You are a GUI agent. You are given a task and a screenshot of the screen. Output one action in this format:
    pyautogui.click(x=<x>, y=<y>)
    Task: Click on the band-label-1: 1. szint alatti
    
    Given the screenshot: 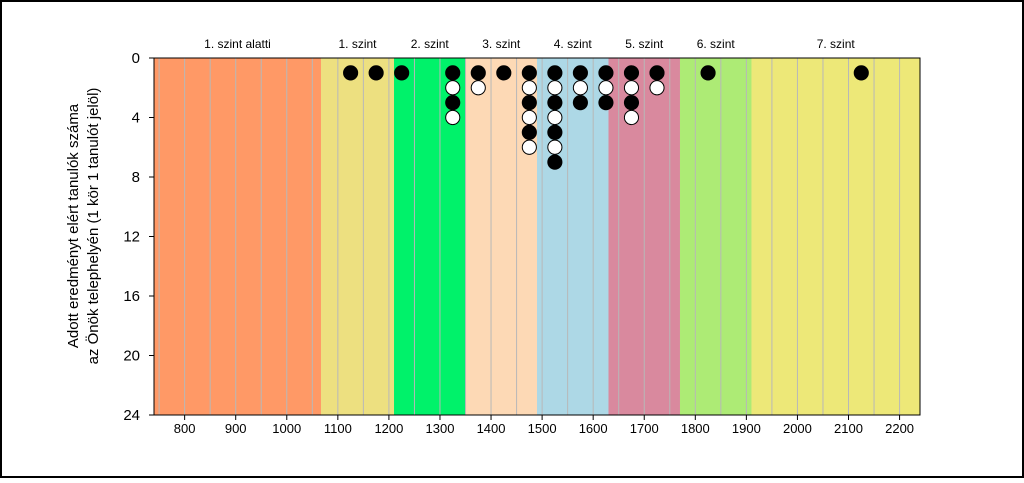 What is the action you would take?
    pyautogui.click(x=237, y=44)
    